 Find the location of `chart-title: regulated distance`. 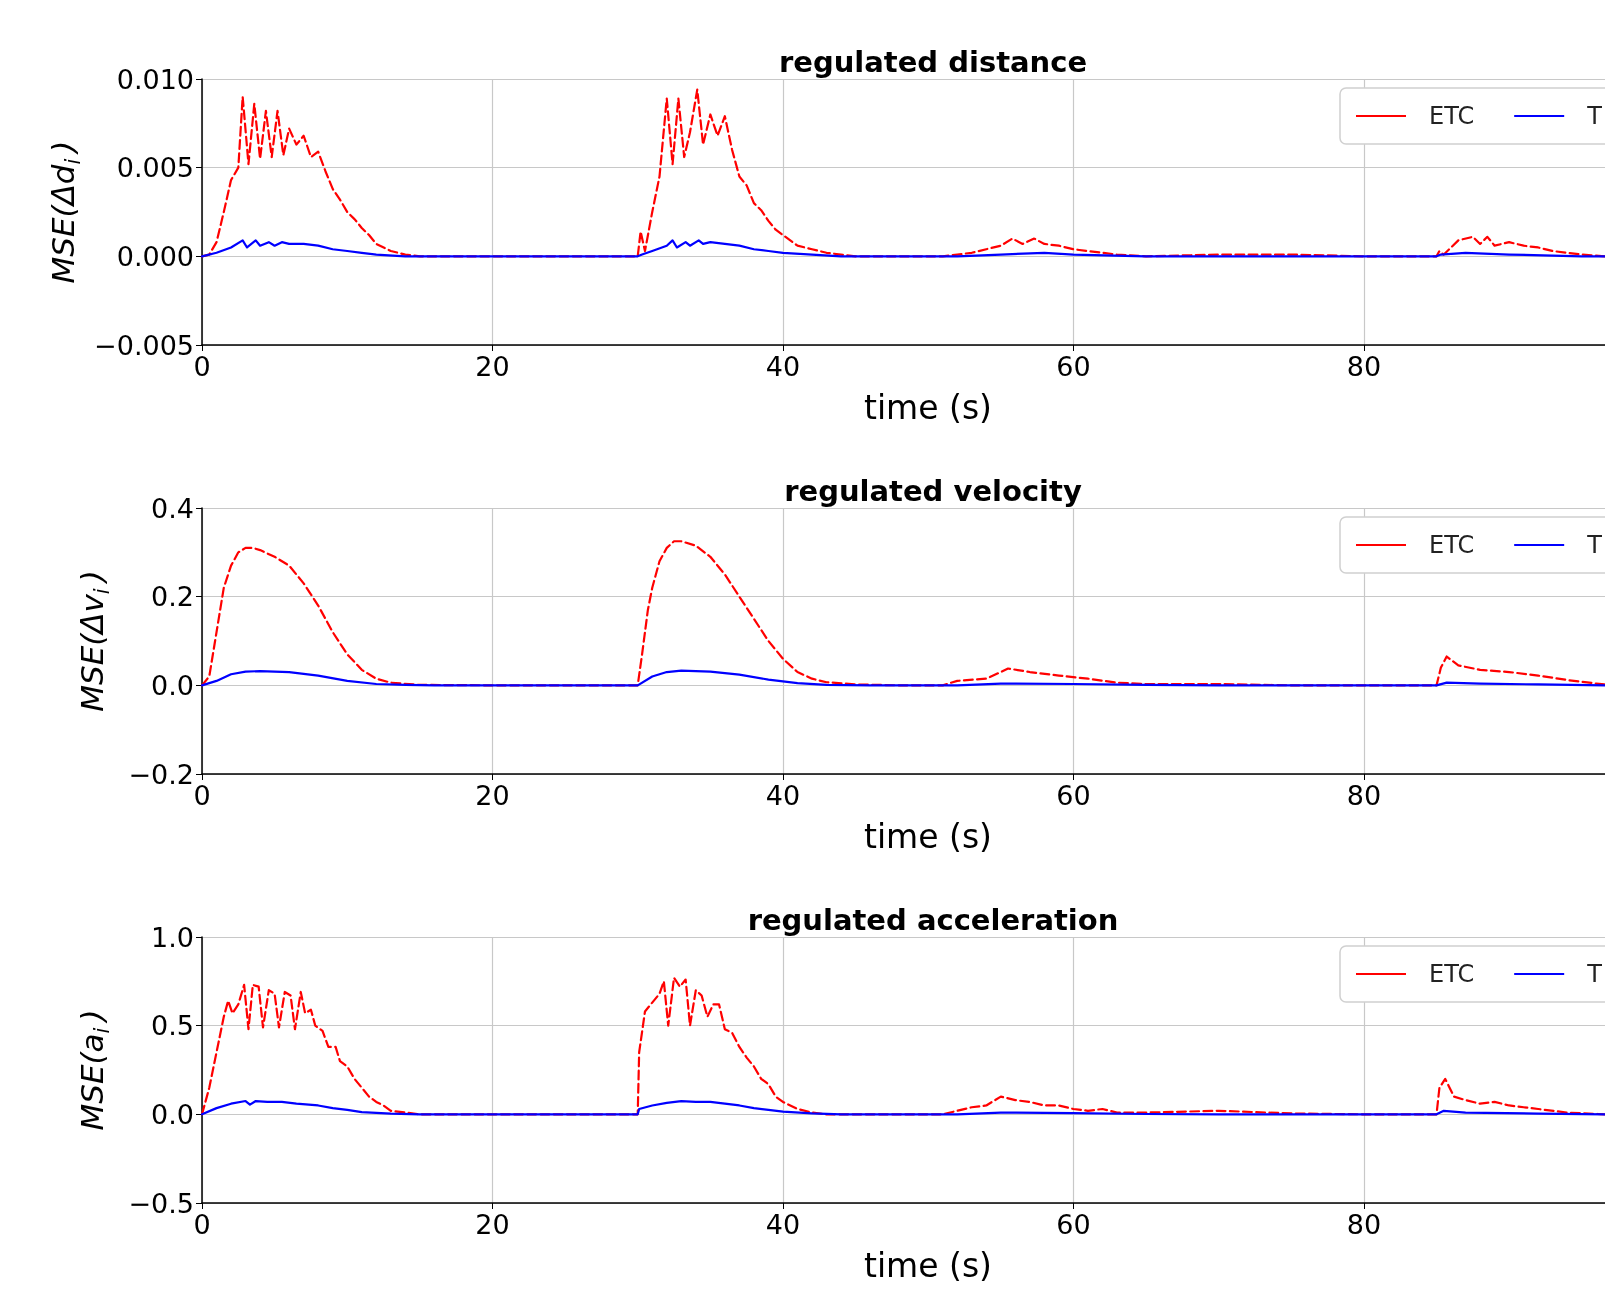

chart-title: regulated distance is located at coordinates (933, 61).